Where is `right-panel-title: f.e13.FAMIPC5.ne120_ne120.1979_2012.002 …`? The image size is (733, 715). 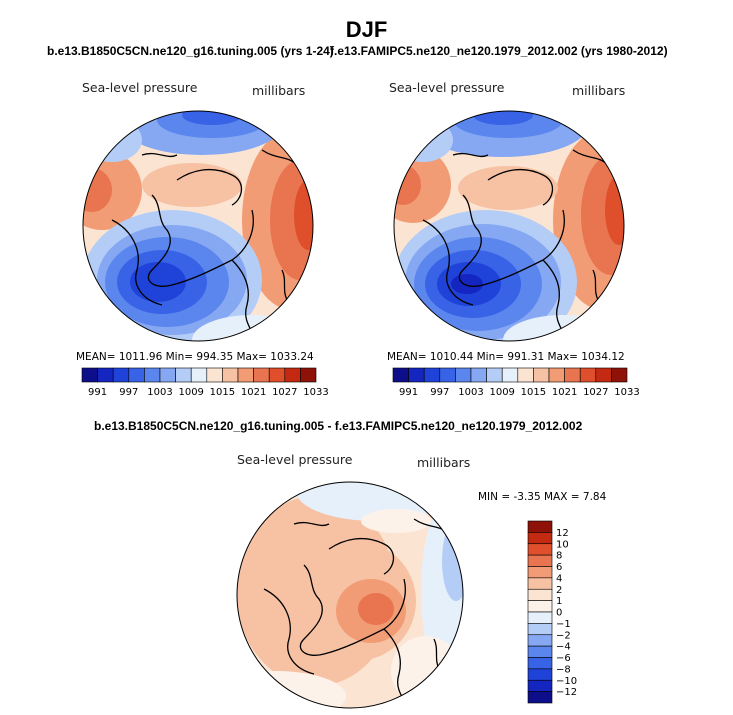
right-panel-title: f.e13.FAMIPC5.ne120_ne120.1979_2012.002 … is located at coordinates (499, 51).